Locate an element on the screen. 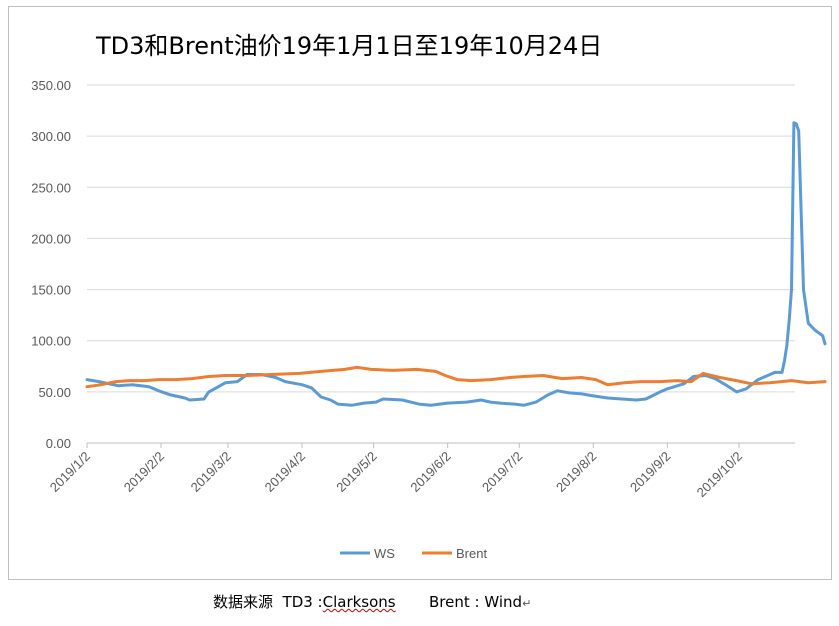 The width and height of the screenshot is (839, 626). x-tick-label: 2019/9/2 is located at coordinates (650, 472).